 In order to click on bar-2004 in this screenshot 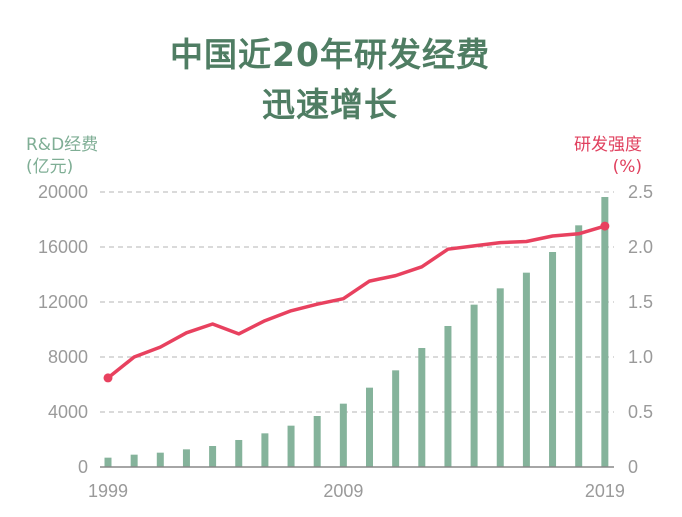, I will do `click(239, 453)`.